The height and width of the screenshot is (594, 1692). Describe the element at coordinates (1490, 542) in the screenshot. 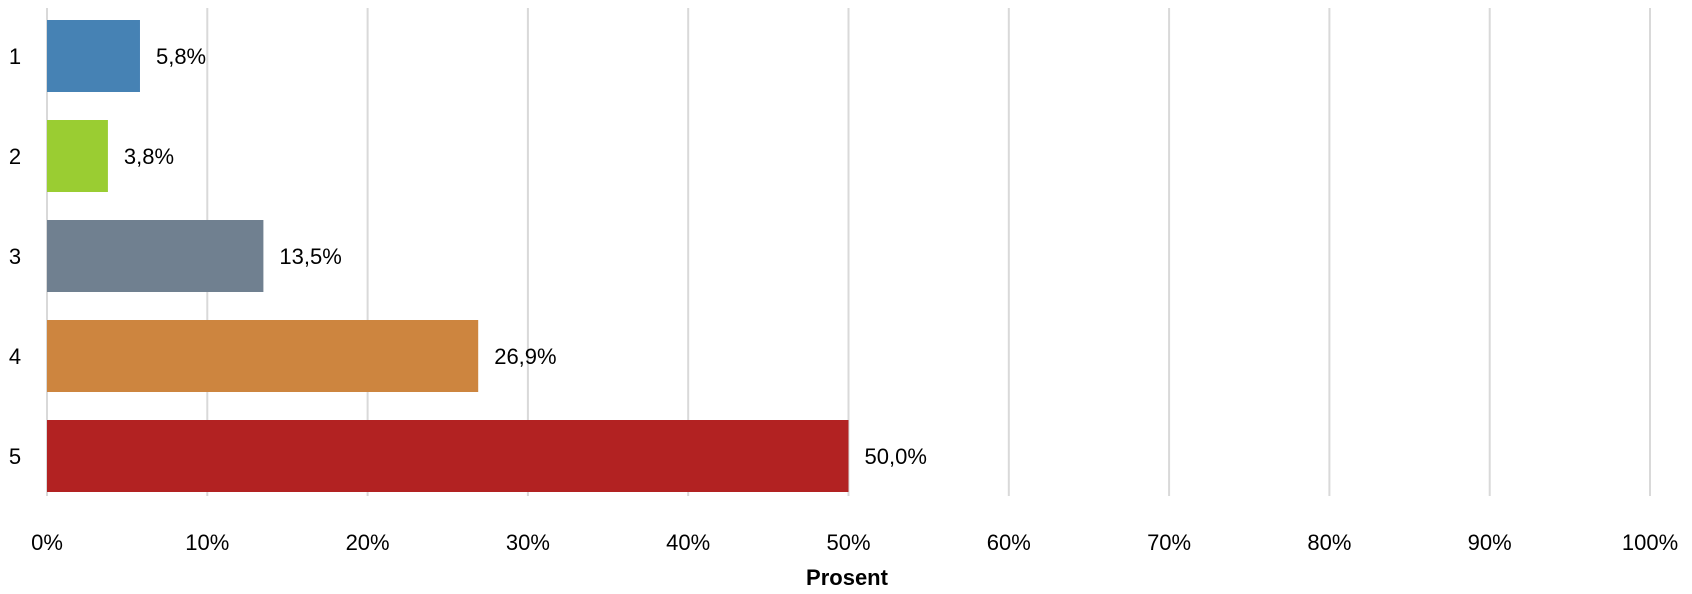

I see `x-tick-label: 90%` at that location.